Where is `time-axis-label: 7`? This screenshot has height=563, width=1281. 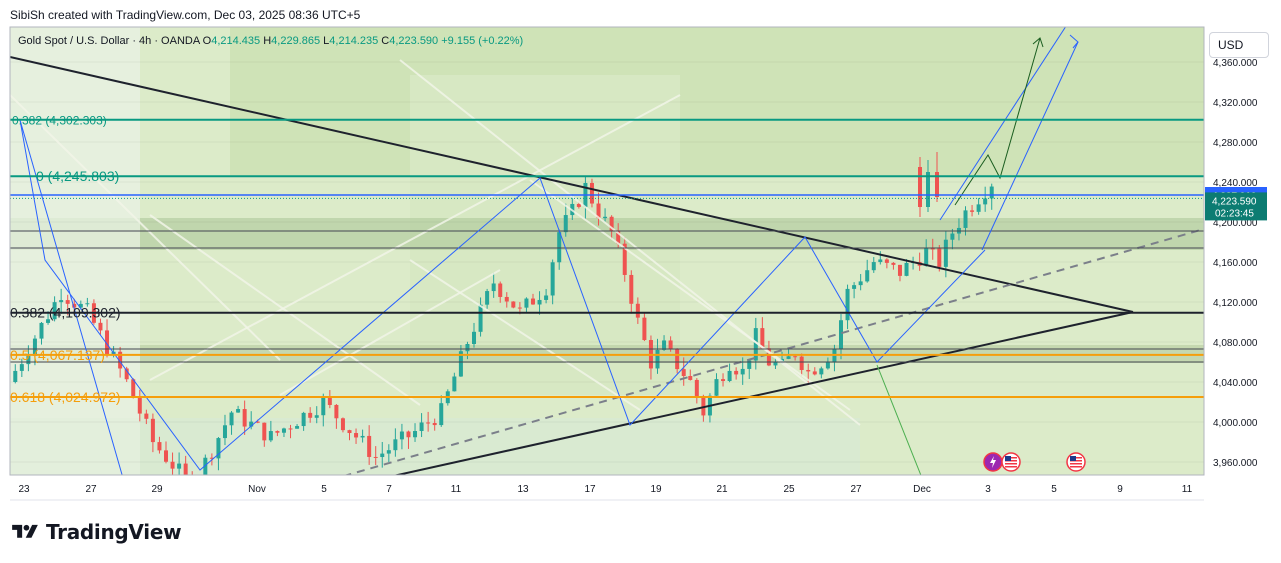 time-axis-label: 7 is located at coordinates (389, 489).